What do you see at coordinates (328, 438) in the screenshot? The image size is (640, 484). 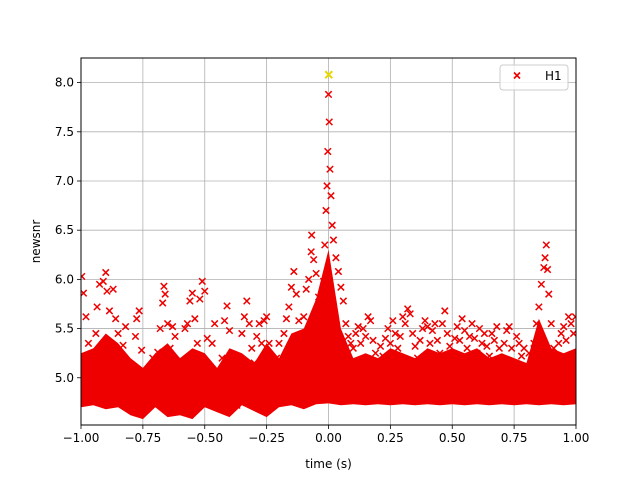 I see `x-tick-label: 0.00` at bounding box center [328, 438].